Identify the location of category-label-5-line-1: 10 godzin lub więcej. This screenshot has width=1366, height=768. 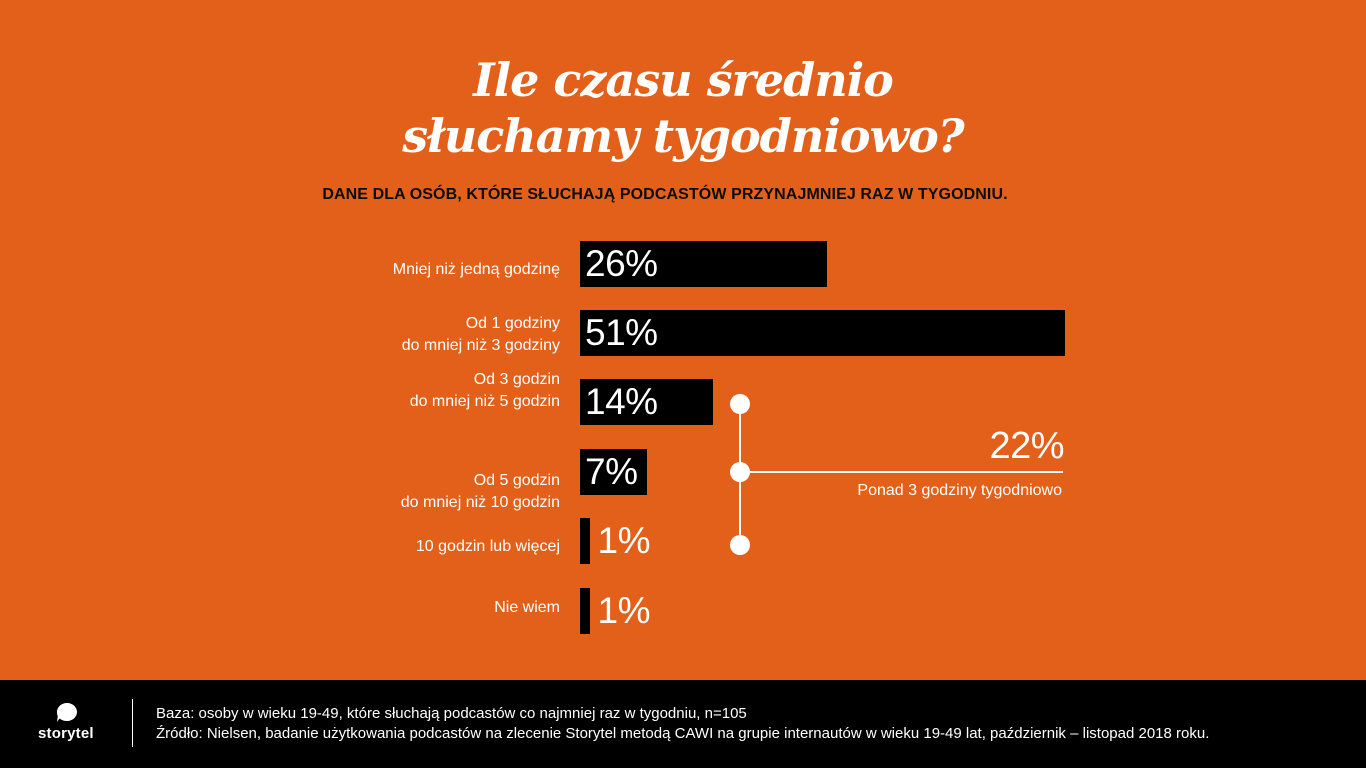
(487, 546).